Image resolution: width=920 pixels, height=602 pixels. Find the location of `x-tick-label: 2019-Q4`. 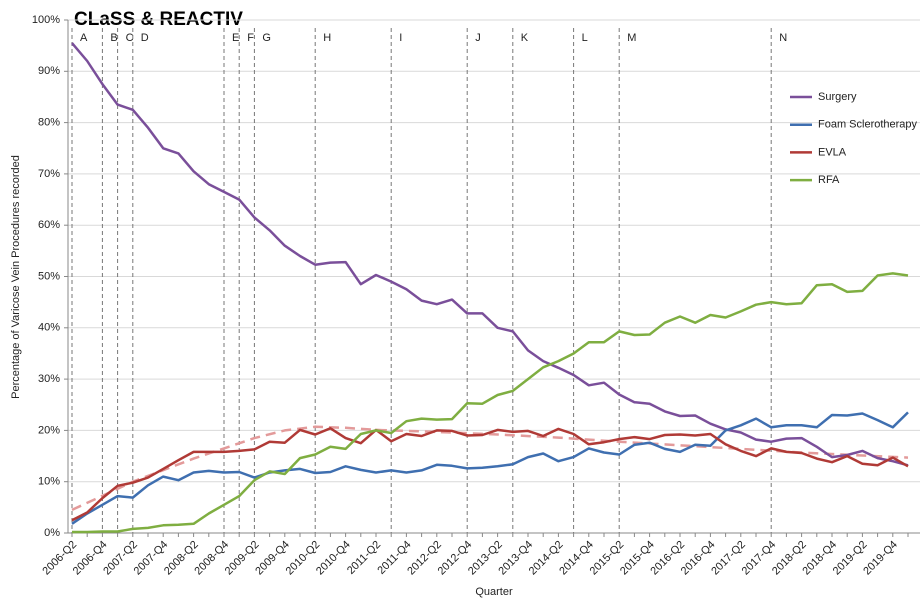

x-tick-label: 2019-Q4 is located at coordinates (880, 558).